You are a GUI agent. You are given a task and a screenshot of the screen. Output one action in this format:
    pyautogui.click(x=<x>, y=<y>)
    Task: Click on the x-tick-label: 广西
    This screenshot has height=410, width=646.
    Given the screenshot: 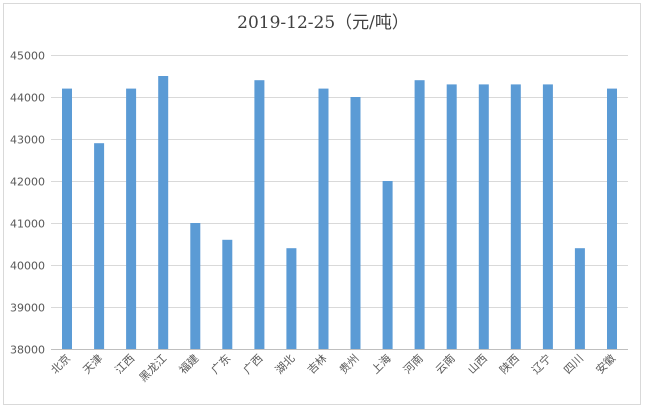 What is the action you would take?
    pyautogui.click(x=253, y=364)
    